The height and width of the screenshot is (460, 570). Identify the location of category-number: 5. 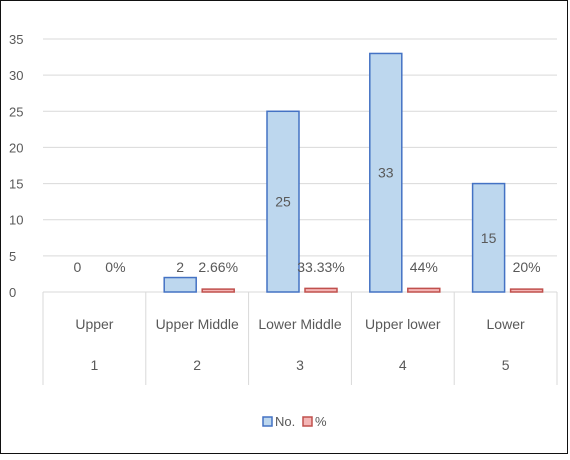
(506, 365).